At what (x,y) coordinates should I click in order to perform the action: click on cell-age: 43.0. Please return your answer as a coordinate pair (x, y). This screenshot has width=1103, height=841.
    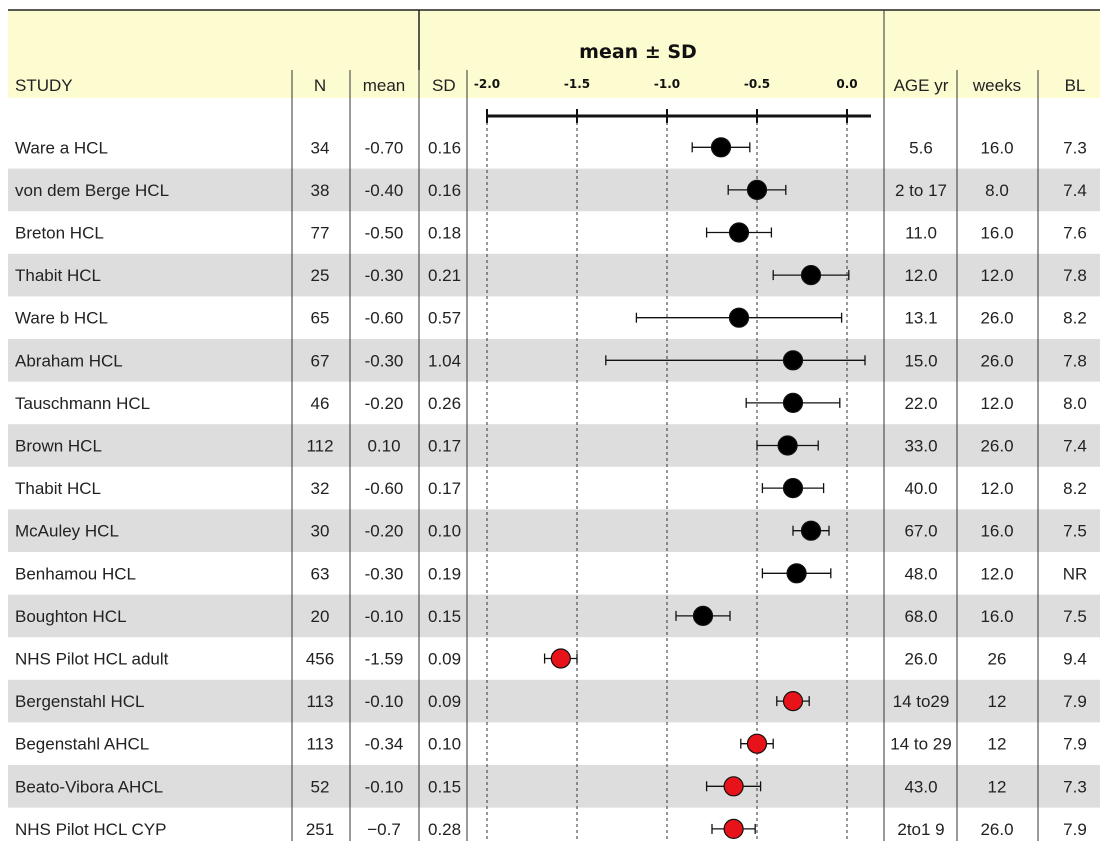
    Looking at the image, I should click on (920, 786).